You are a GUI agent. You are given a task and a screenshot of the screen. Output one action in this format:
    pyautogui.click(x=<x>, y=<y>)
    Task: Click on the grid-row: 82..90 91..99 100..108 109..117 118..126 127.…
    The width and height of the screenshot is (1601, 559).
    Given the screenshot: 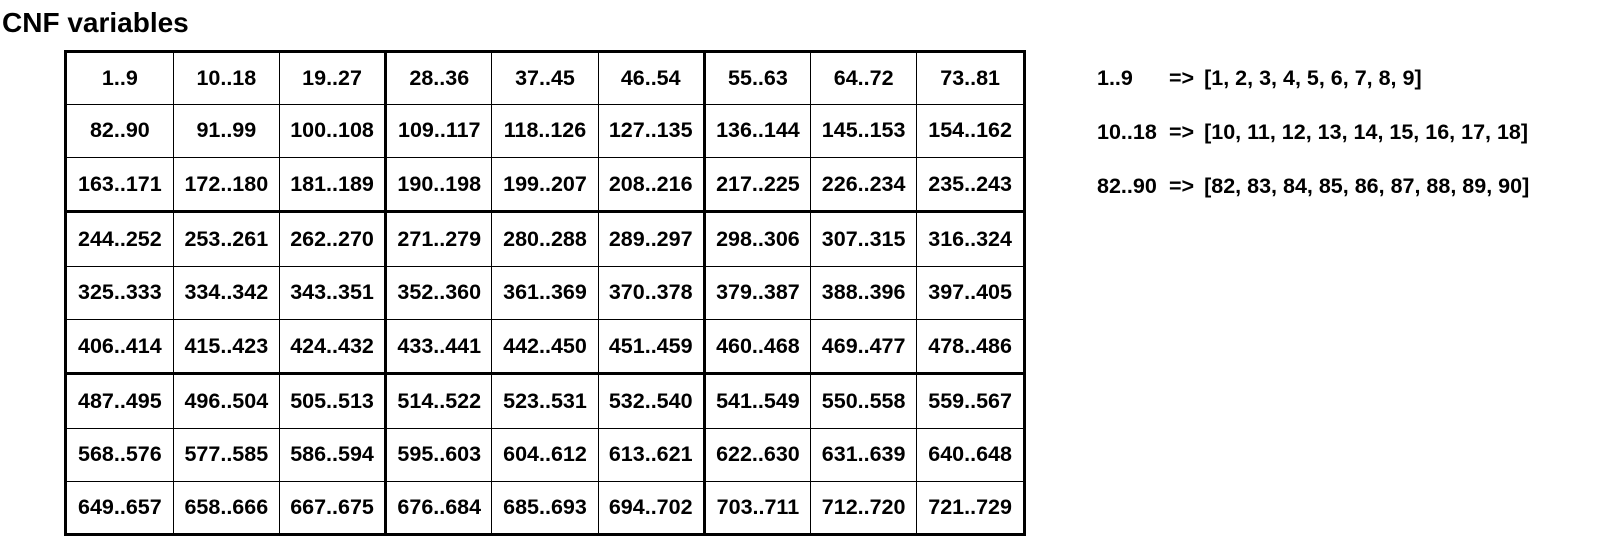 What is the action you would take?
    pyautogui.click(x=545, y=131)
    